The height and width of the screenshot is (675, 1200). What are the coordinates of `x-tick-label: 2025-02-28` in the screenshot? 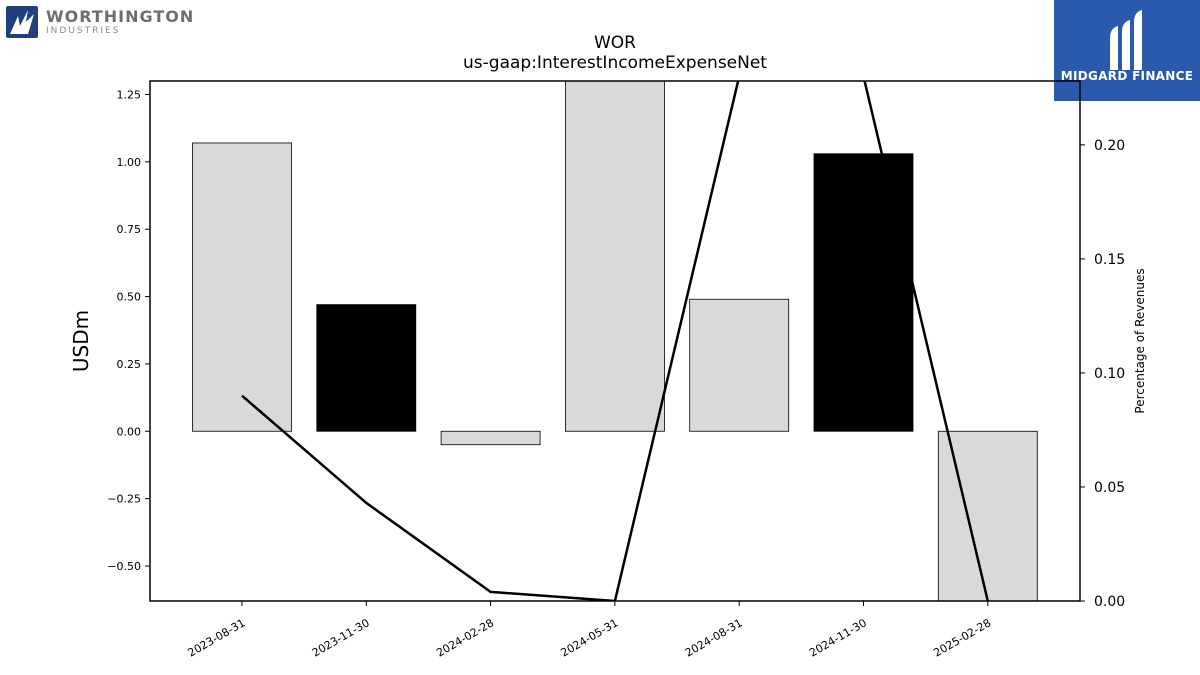 It's located at (962, 637).